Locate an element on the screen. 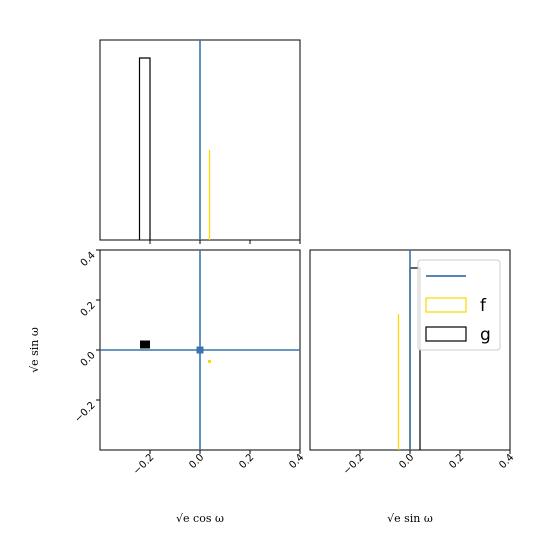 The image size is (550, 550). right-x-tick-label: −0.2 is located at coordinates (353, 464).